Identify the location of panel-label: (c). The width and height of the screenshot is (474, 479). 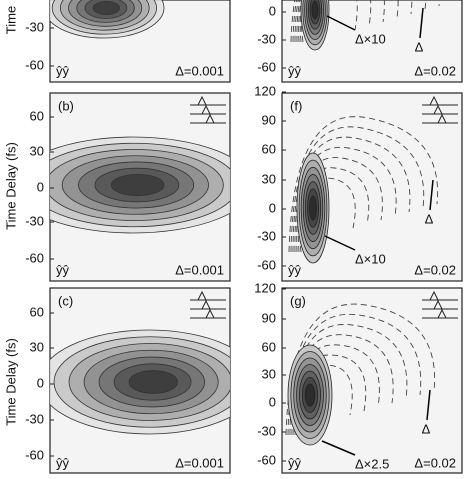
(65, 300).